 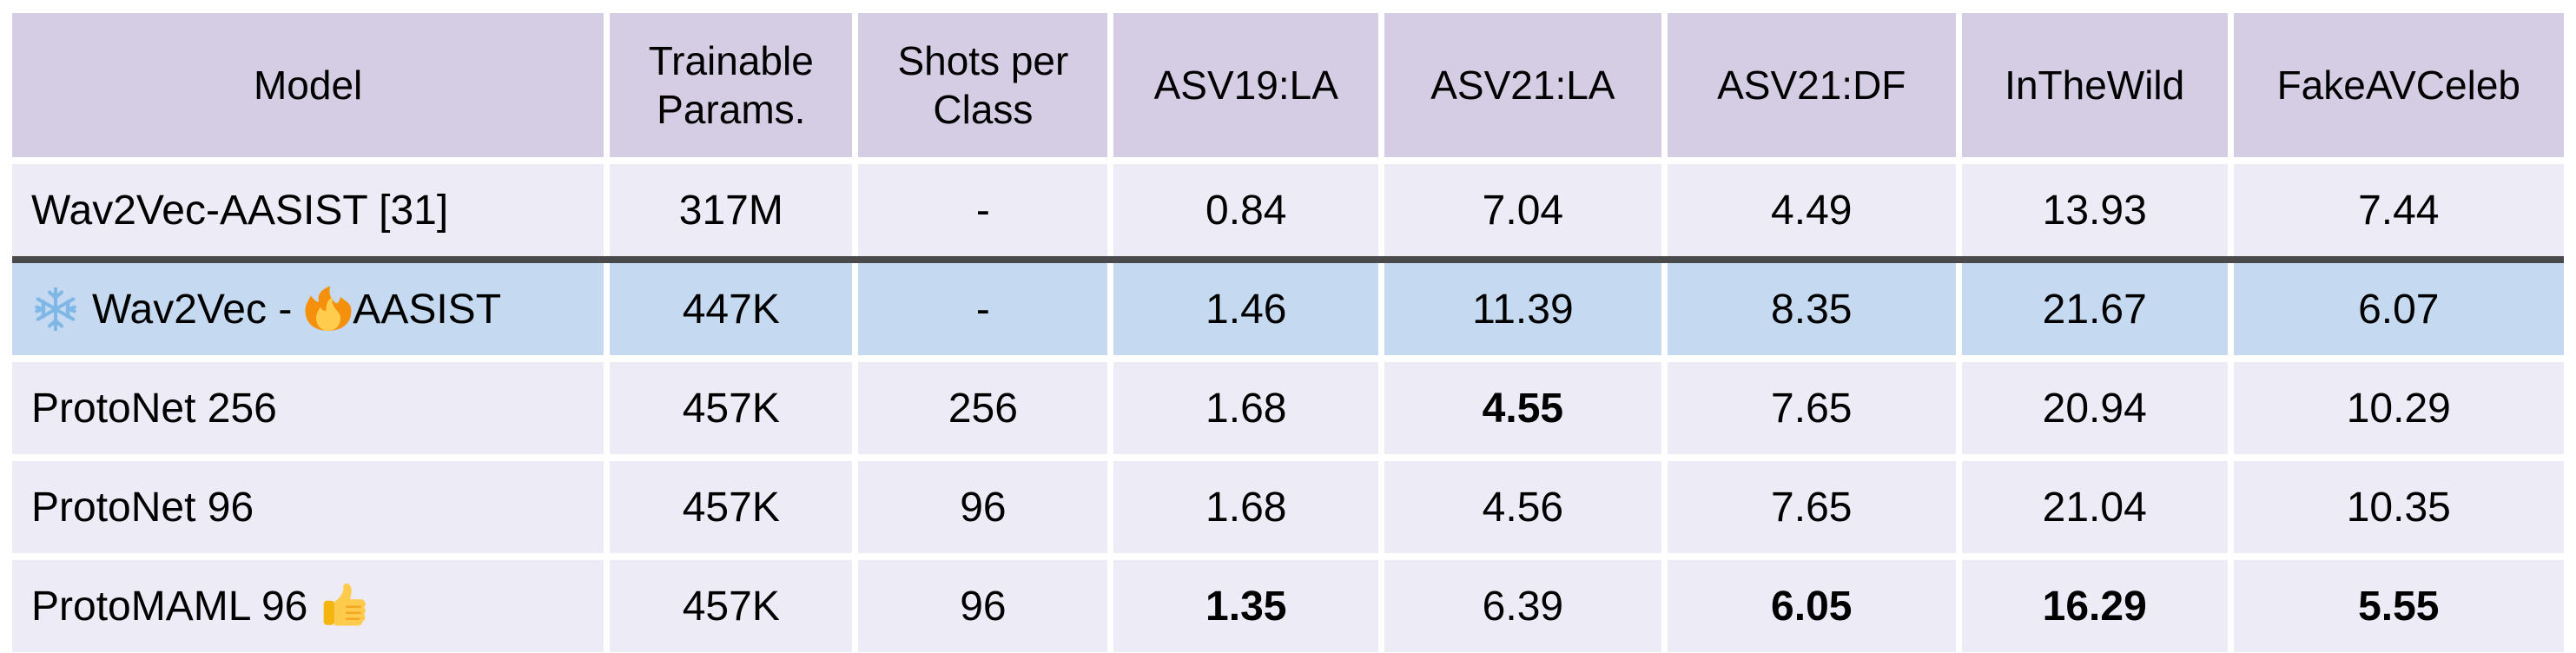 I want to click on asv21df-cell-best: 6.05, so click(x=1812, y=606).